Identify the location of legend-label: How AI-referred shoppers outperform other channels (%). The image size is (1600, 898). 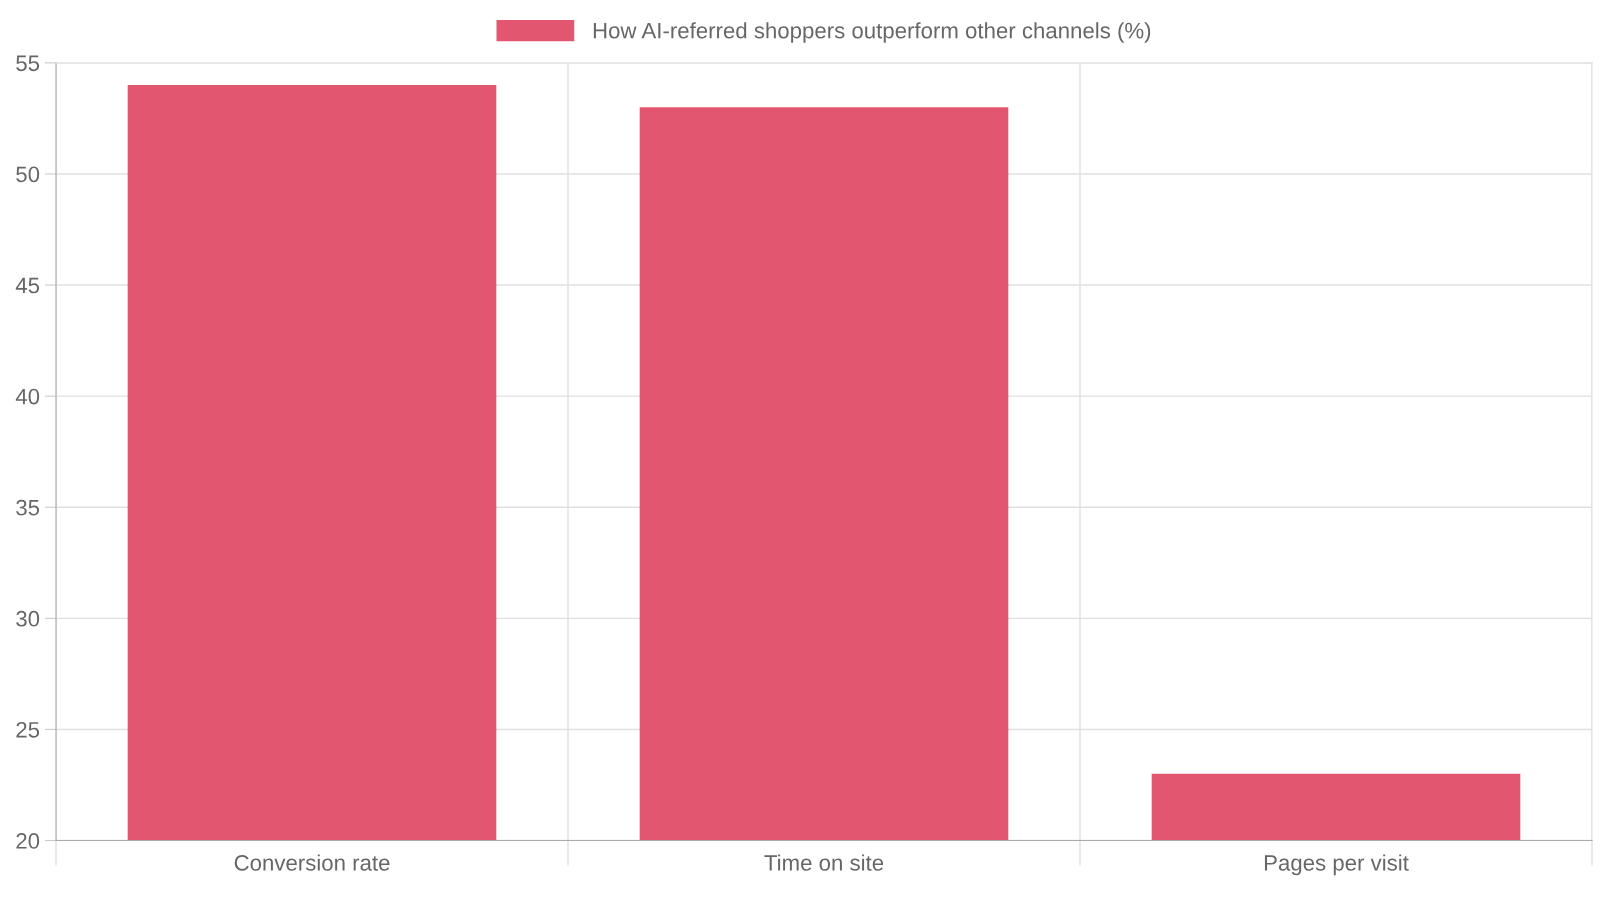
(872, 32).